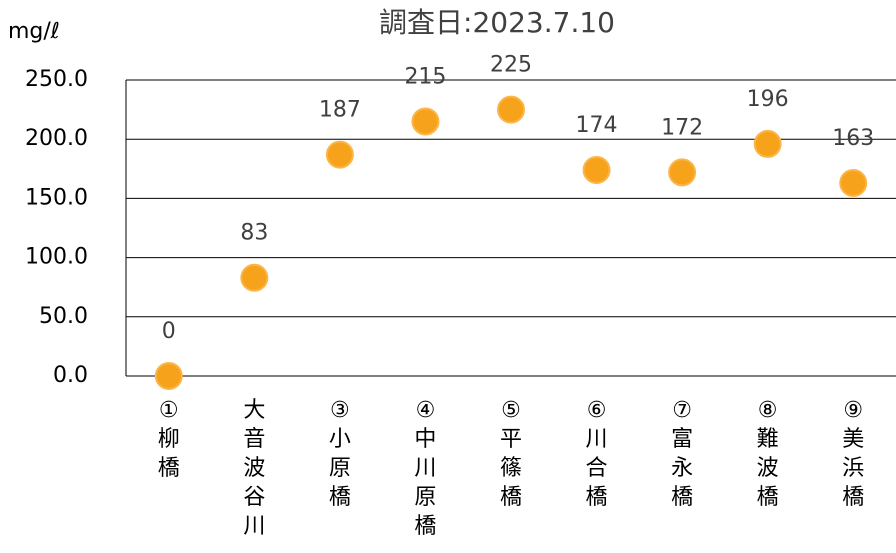 The image size is (896, 553). I want to click on x-tick-label: ④ 中川原橋, so click(425, 468).